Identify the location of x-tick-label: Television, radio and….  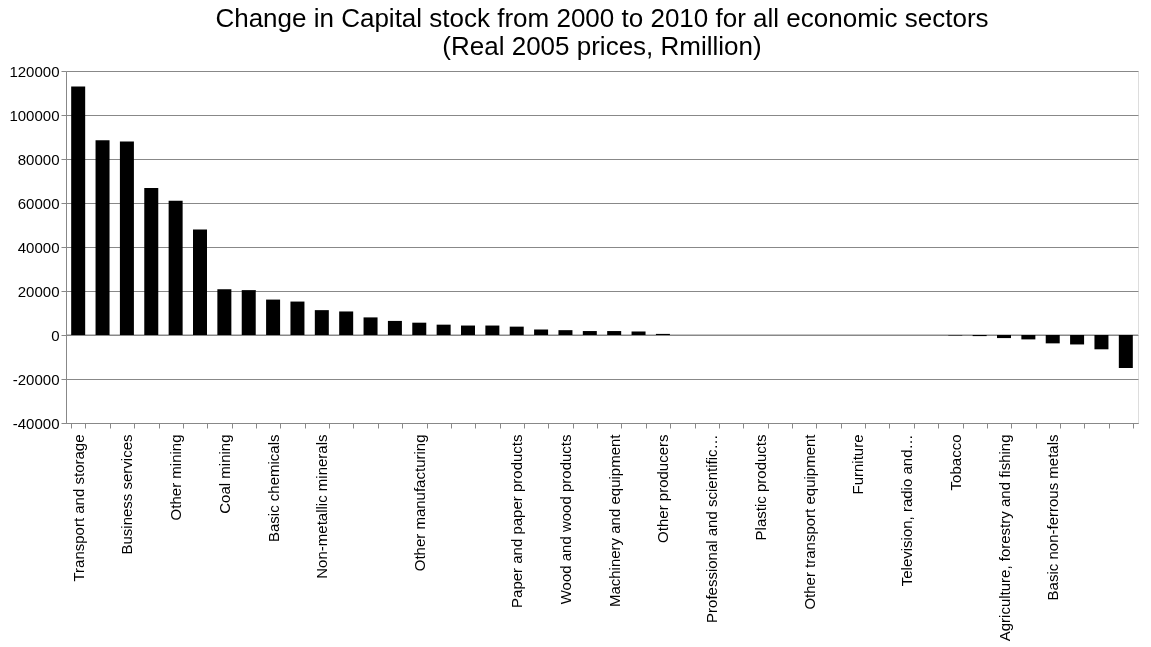
(907, 510).